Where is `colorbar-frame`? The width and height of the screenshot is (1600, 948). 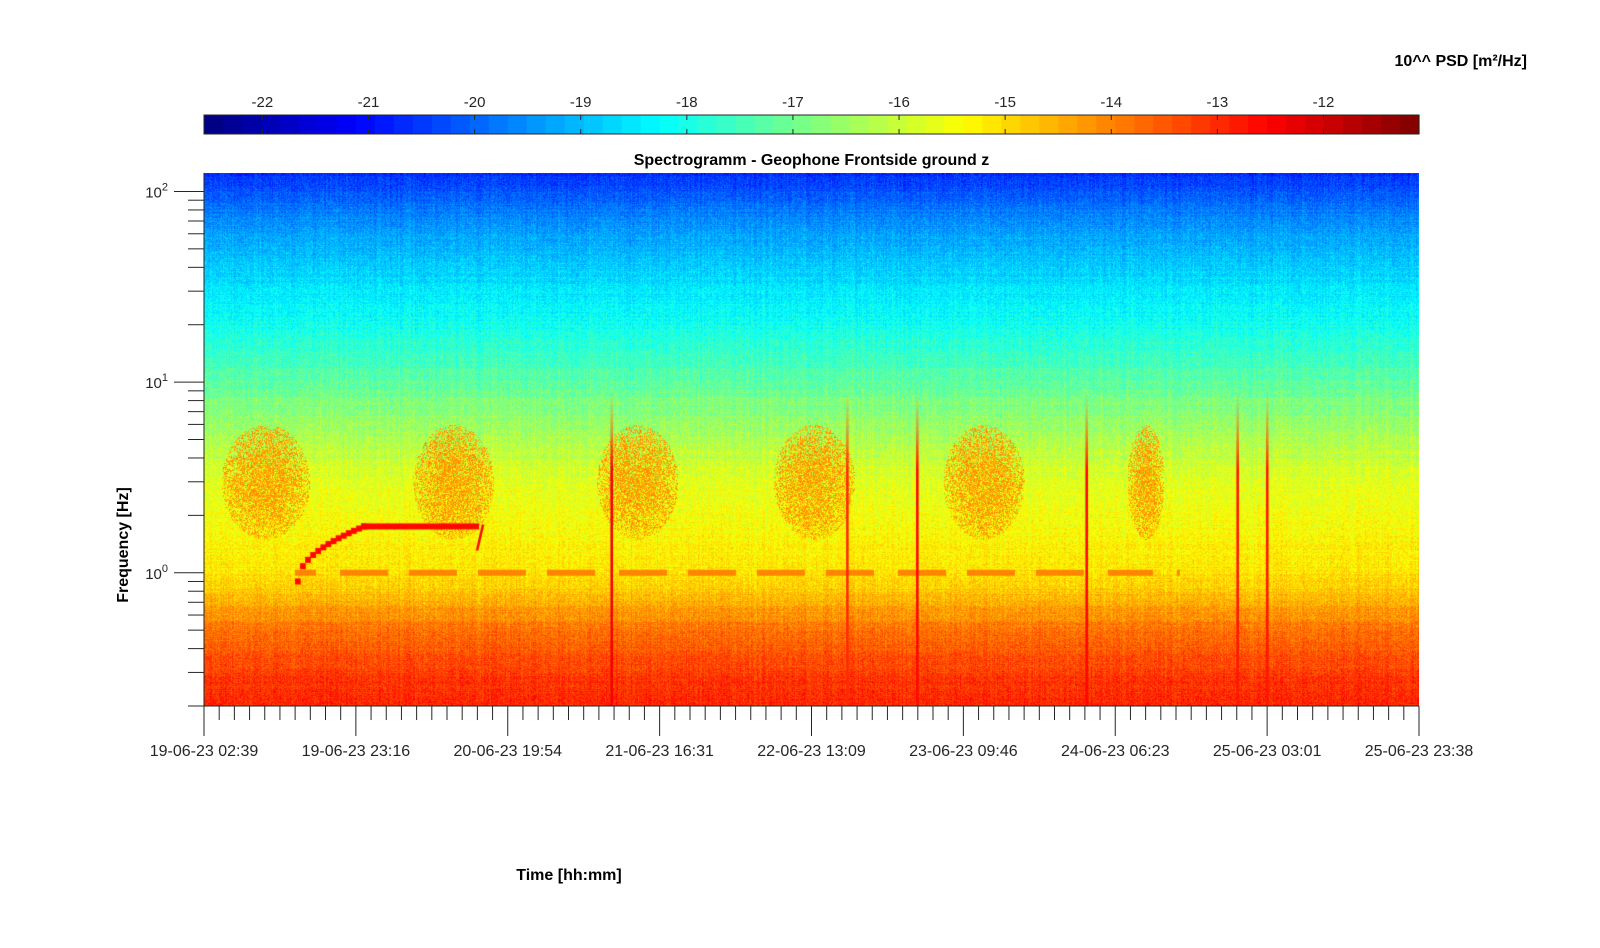
colorbar-frame is located at coordinates (811, 124).